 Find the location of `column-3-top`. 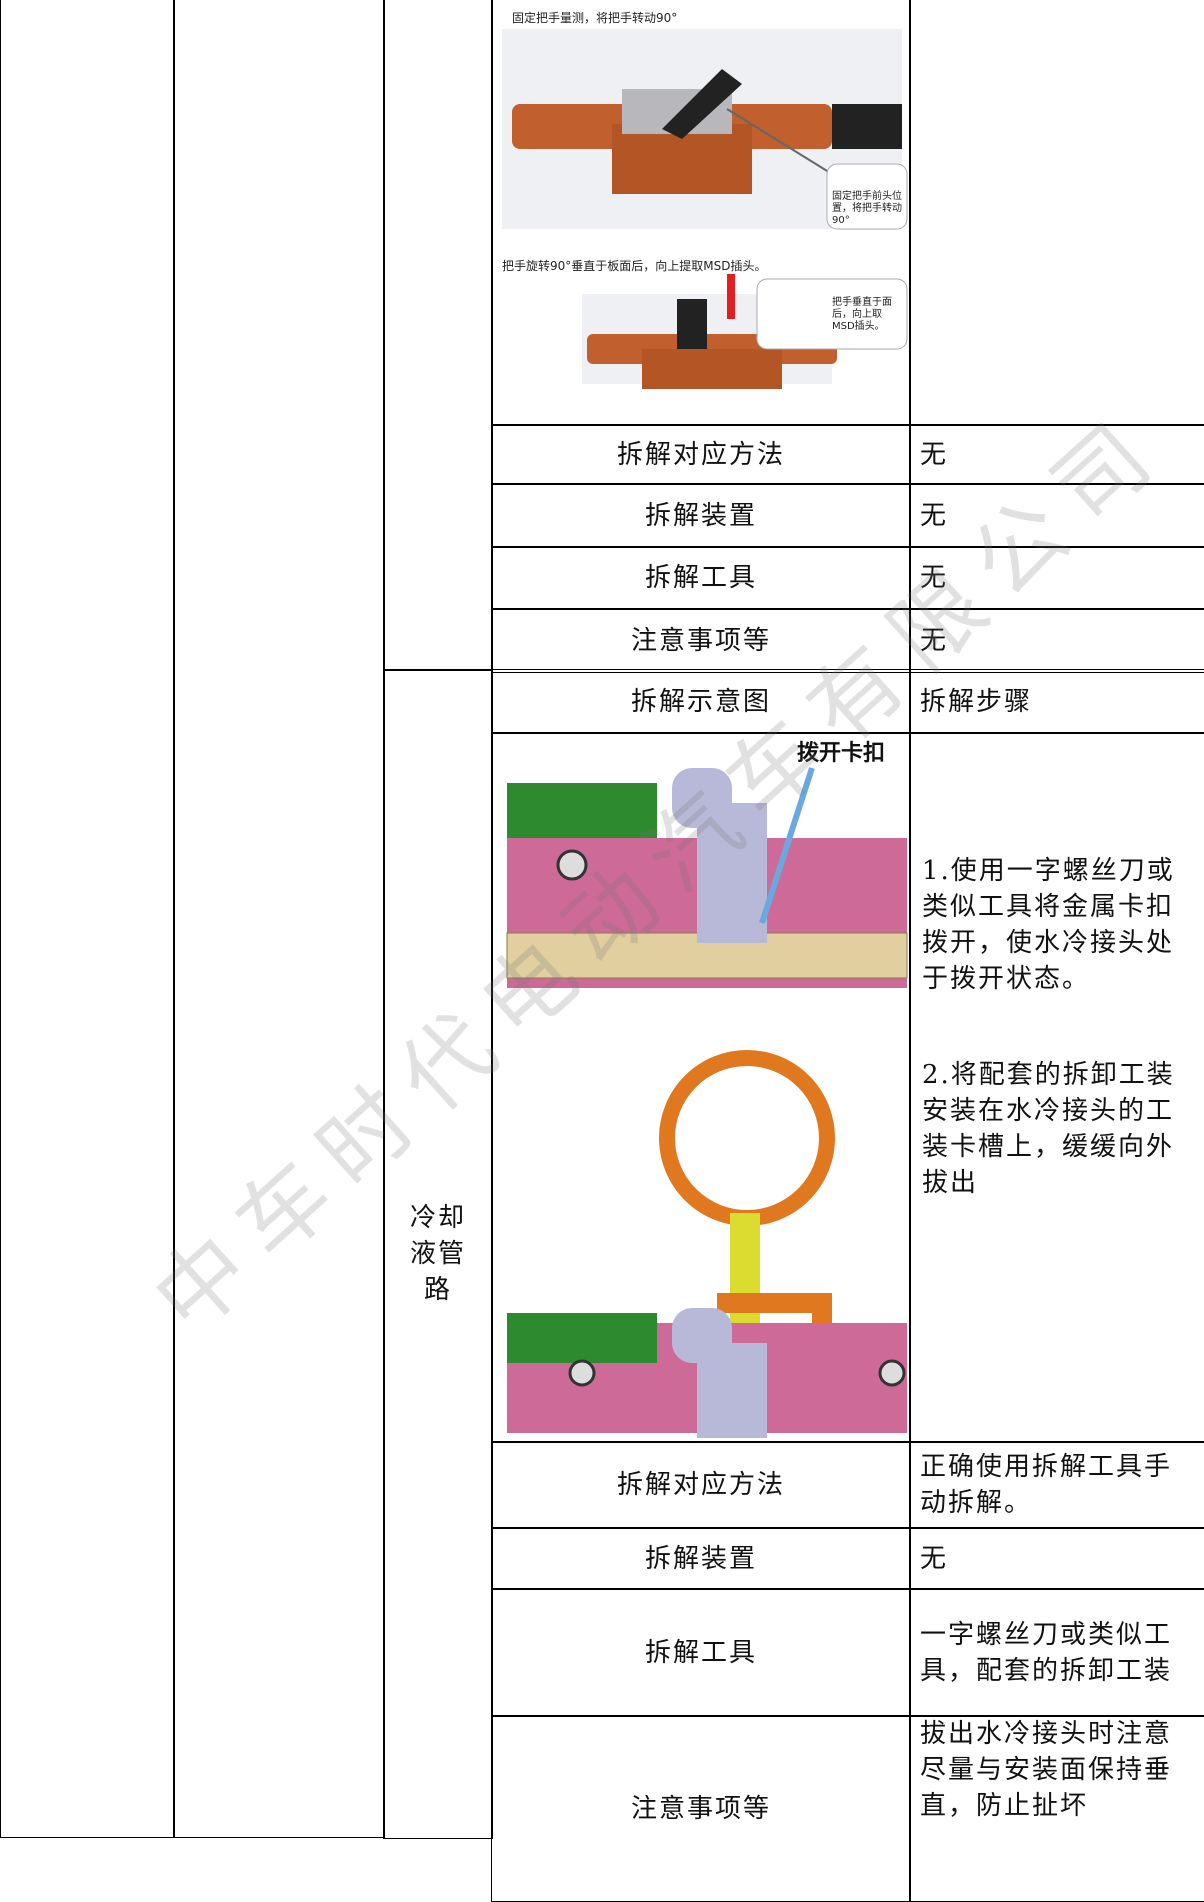

column-3-top is located at coordinates (438, 335).